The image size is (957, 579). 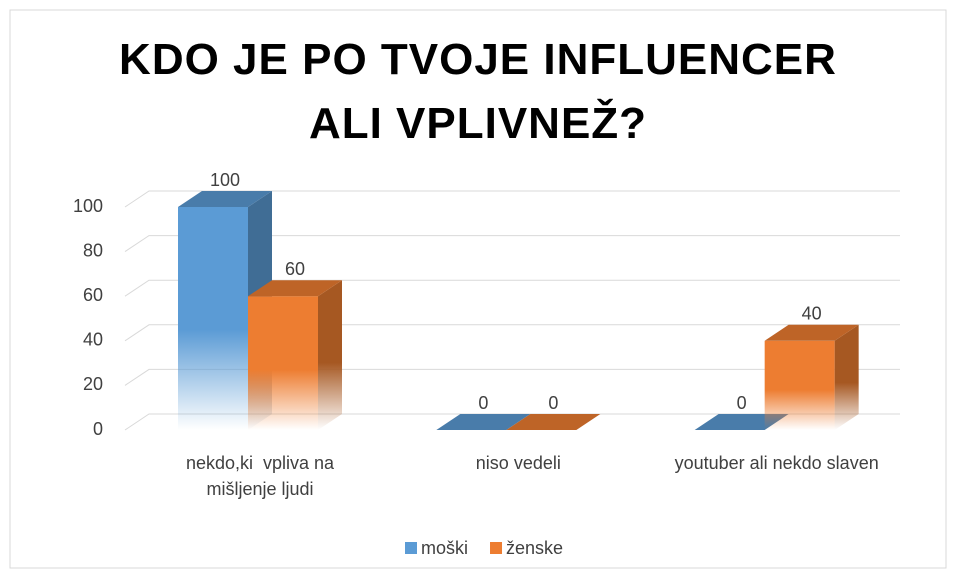 What do you see at coordinates (98, 429) in the screenshot?
I see `y-tick-label: 0` at bounding box center [98, 429].